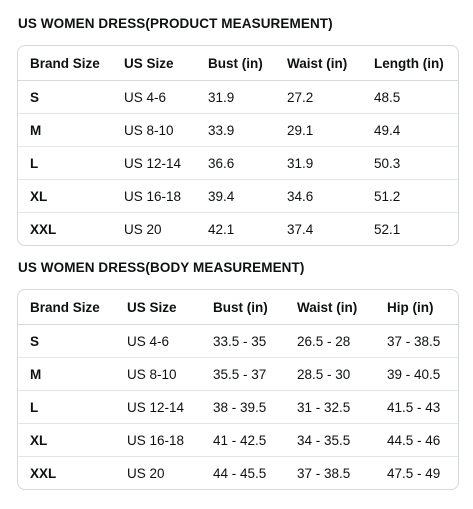  Describe the element at coordinates (330, 472) in the screenshot. I see `waist-cell: 37 - 38.5` at that location.